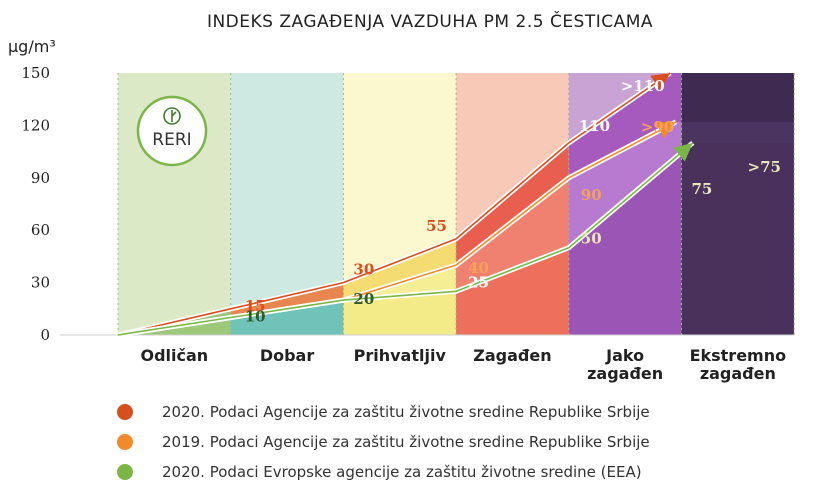 Image resolution: width=839 pixels, height=500 pixels. Describe the element at coordinates (40, 230) in the screenshot. I see `y-tick-label: 60` at that location.